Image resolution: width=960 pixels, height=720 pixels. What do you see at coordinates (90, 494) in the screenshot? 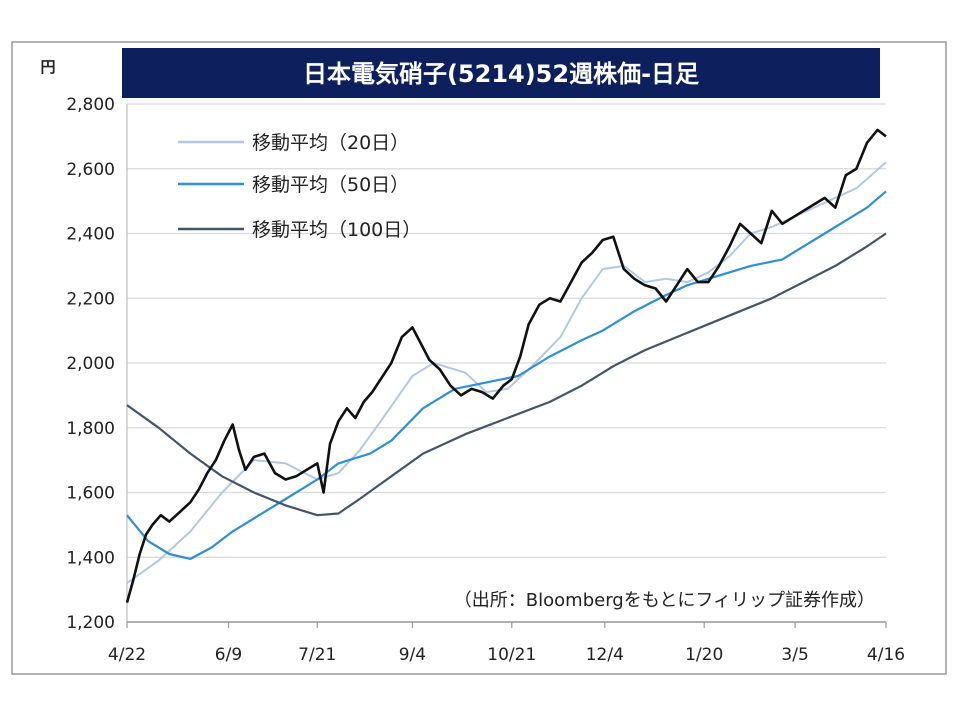
I see `y-tick-label: 1,600` at bounding box center [90, 494].